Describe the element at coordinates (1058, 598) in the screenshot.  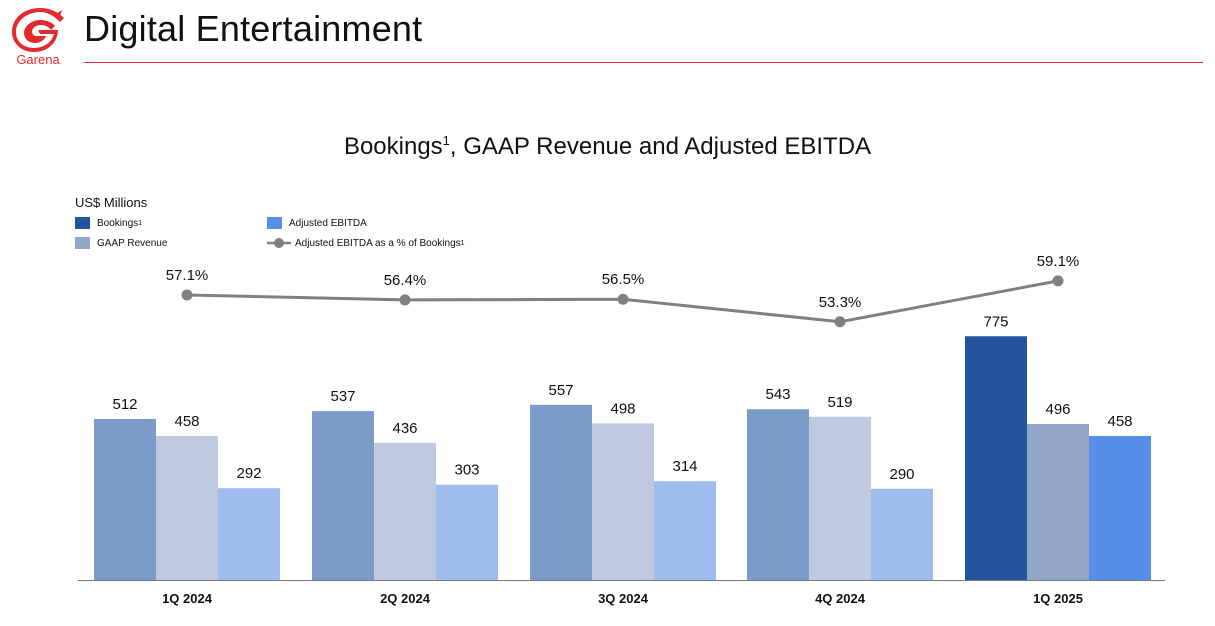
I see `x-tick-label: 1Q 2025` at that location.